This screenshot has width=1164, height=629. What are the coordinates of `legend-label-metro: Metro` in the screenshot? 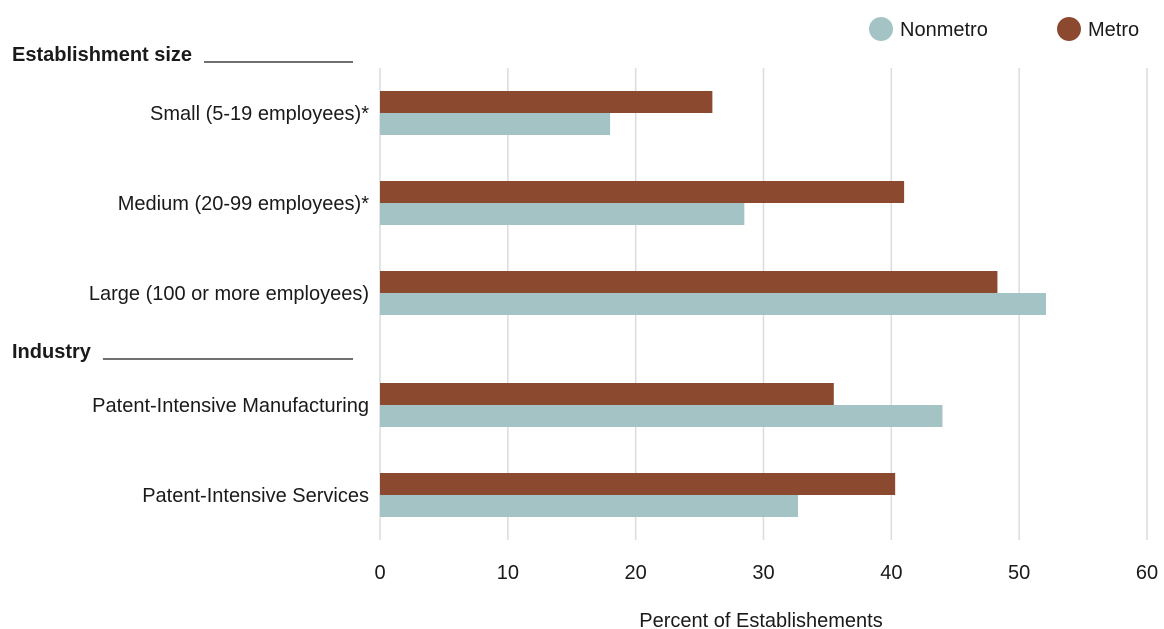 It's located at (1113, 30).